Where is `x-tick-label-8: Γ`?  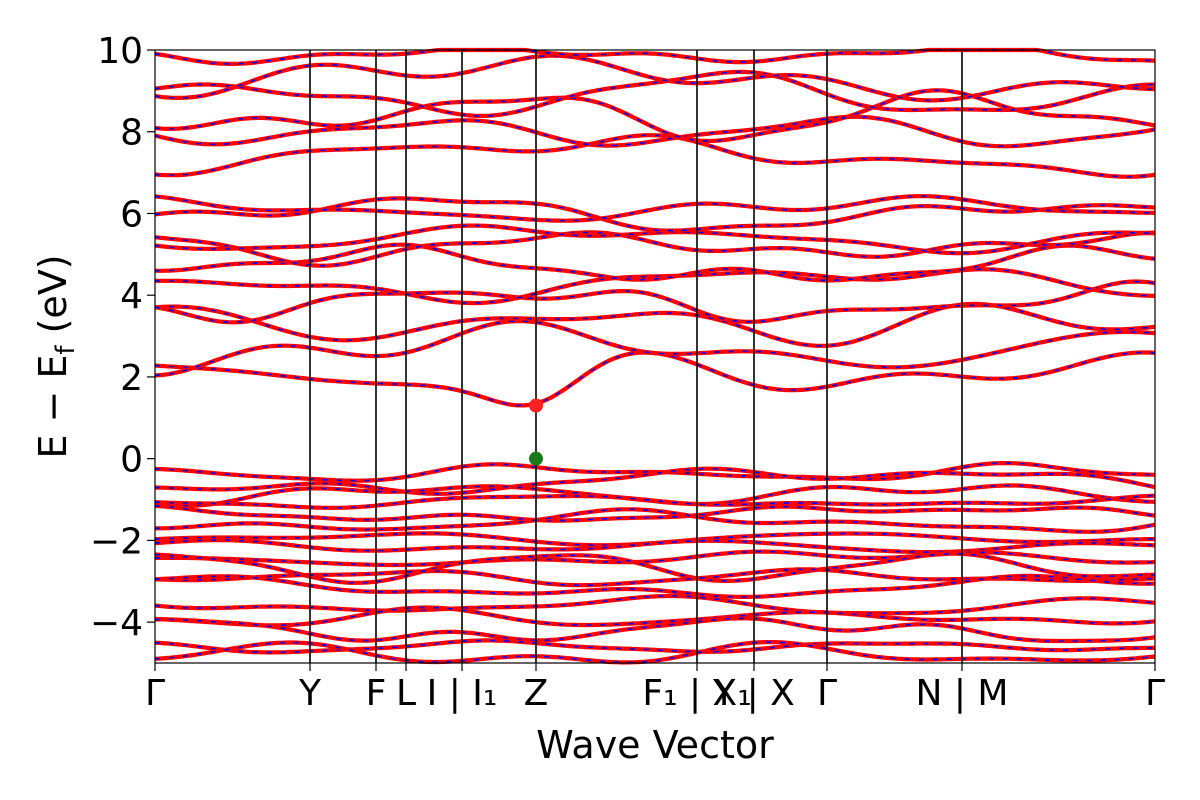 x-tick-label-8: Γ is located at coordinates (827, 693).